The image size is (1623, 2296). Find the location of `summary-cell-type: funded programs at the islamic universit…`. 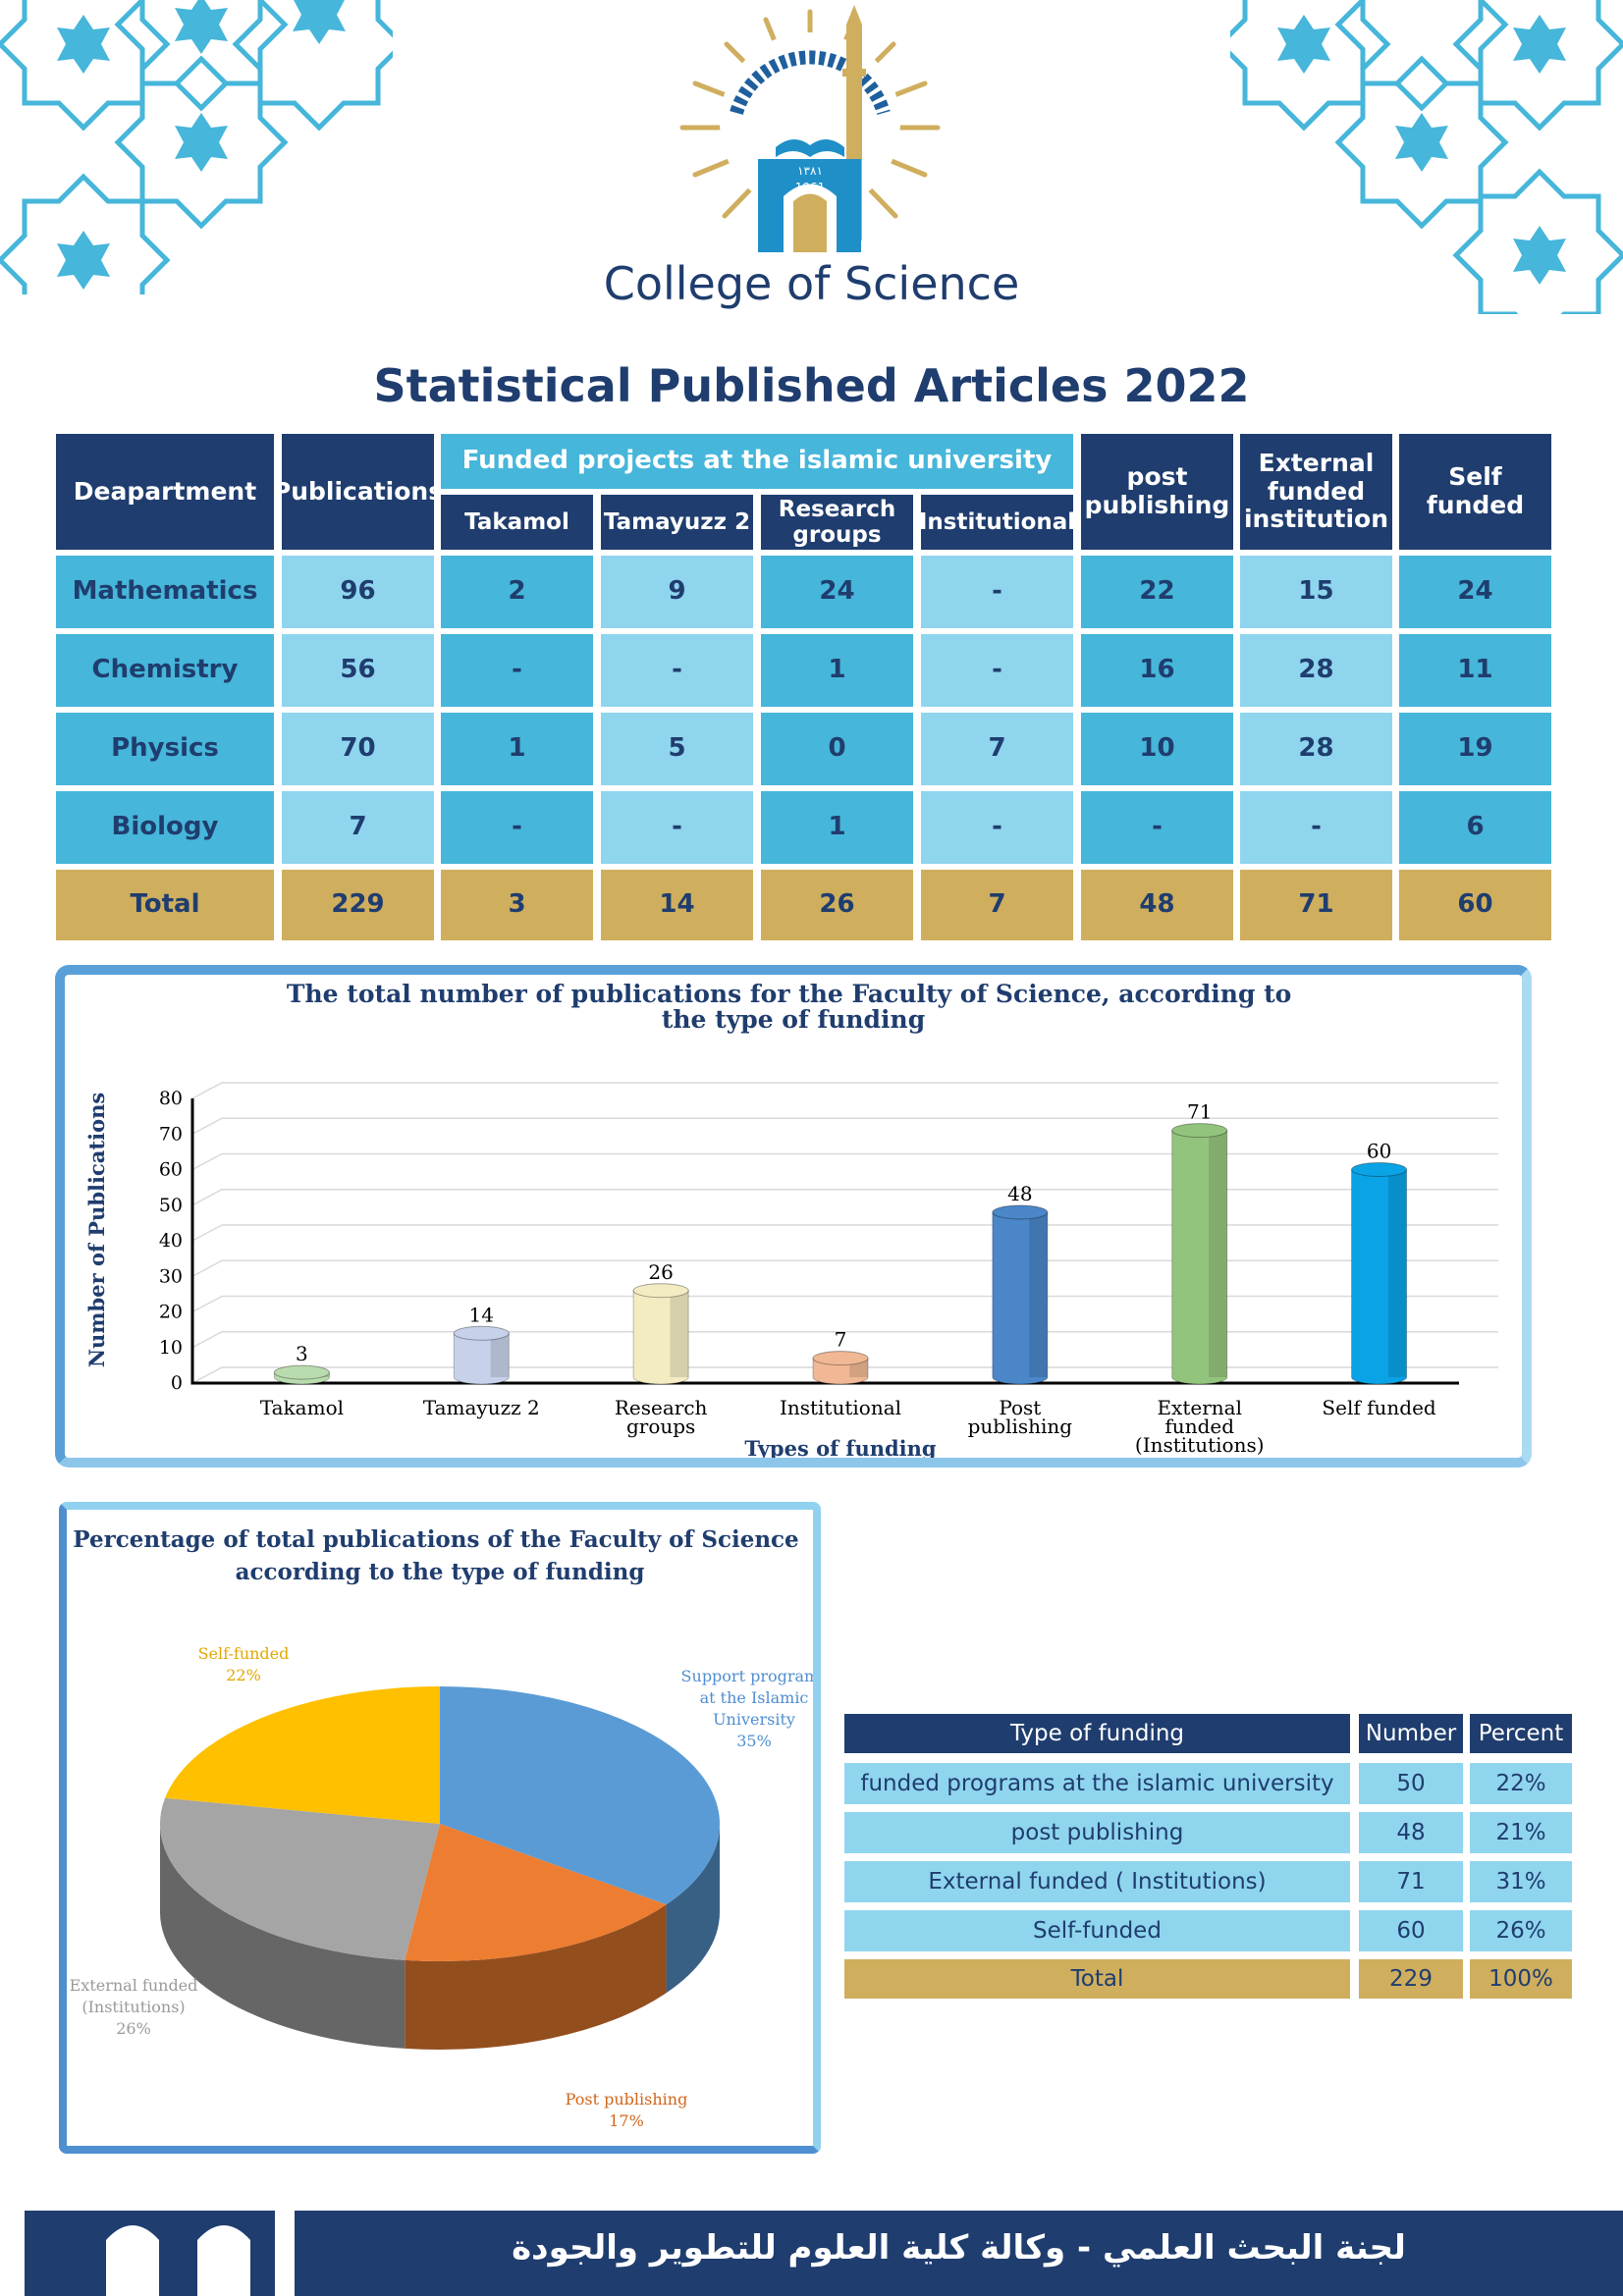

summary-cell-type: funded programs at the islamic universit… is located at coordinates (1097, 1783).